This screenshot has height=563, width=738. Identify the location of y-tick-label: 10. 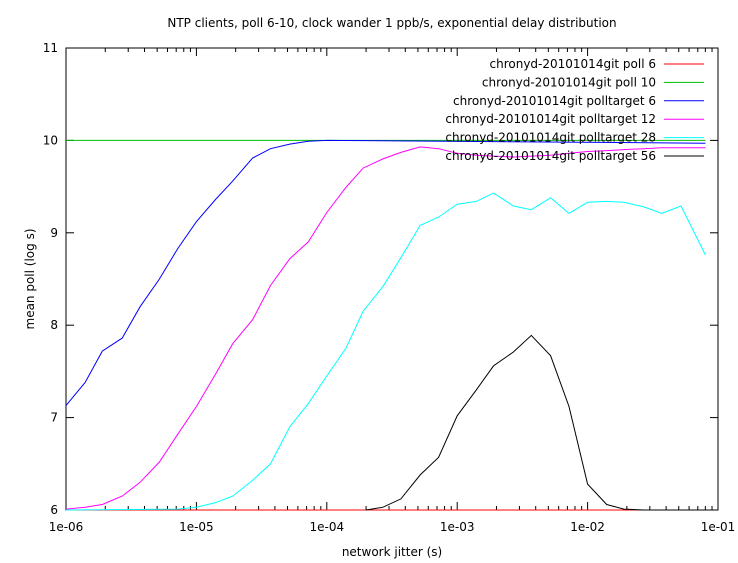
(50, 140).